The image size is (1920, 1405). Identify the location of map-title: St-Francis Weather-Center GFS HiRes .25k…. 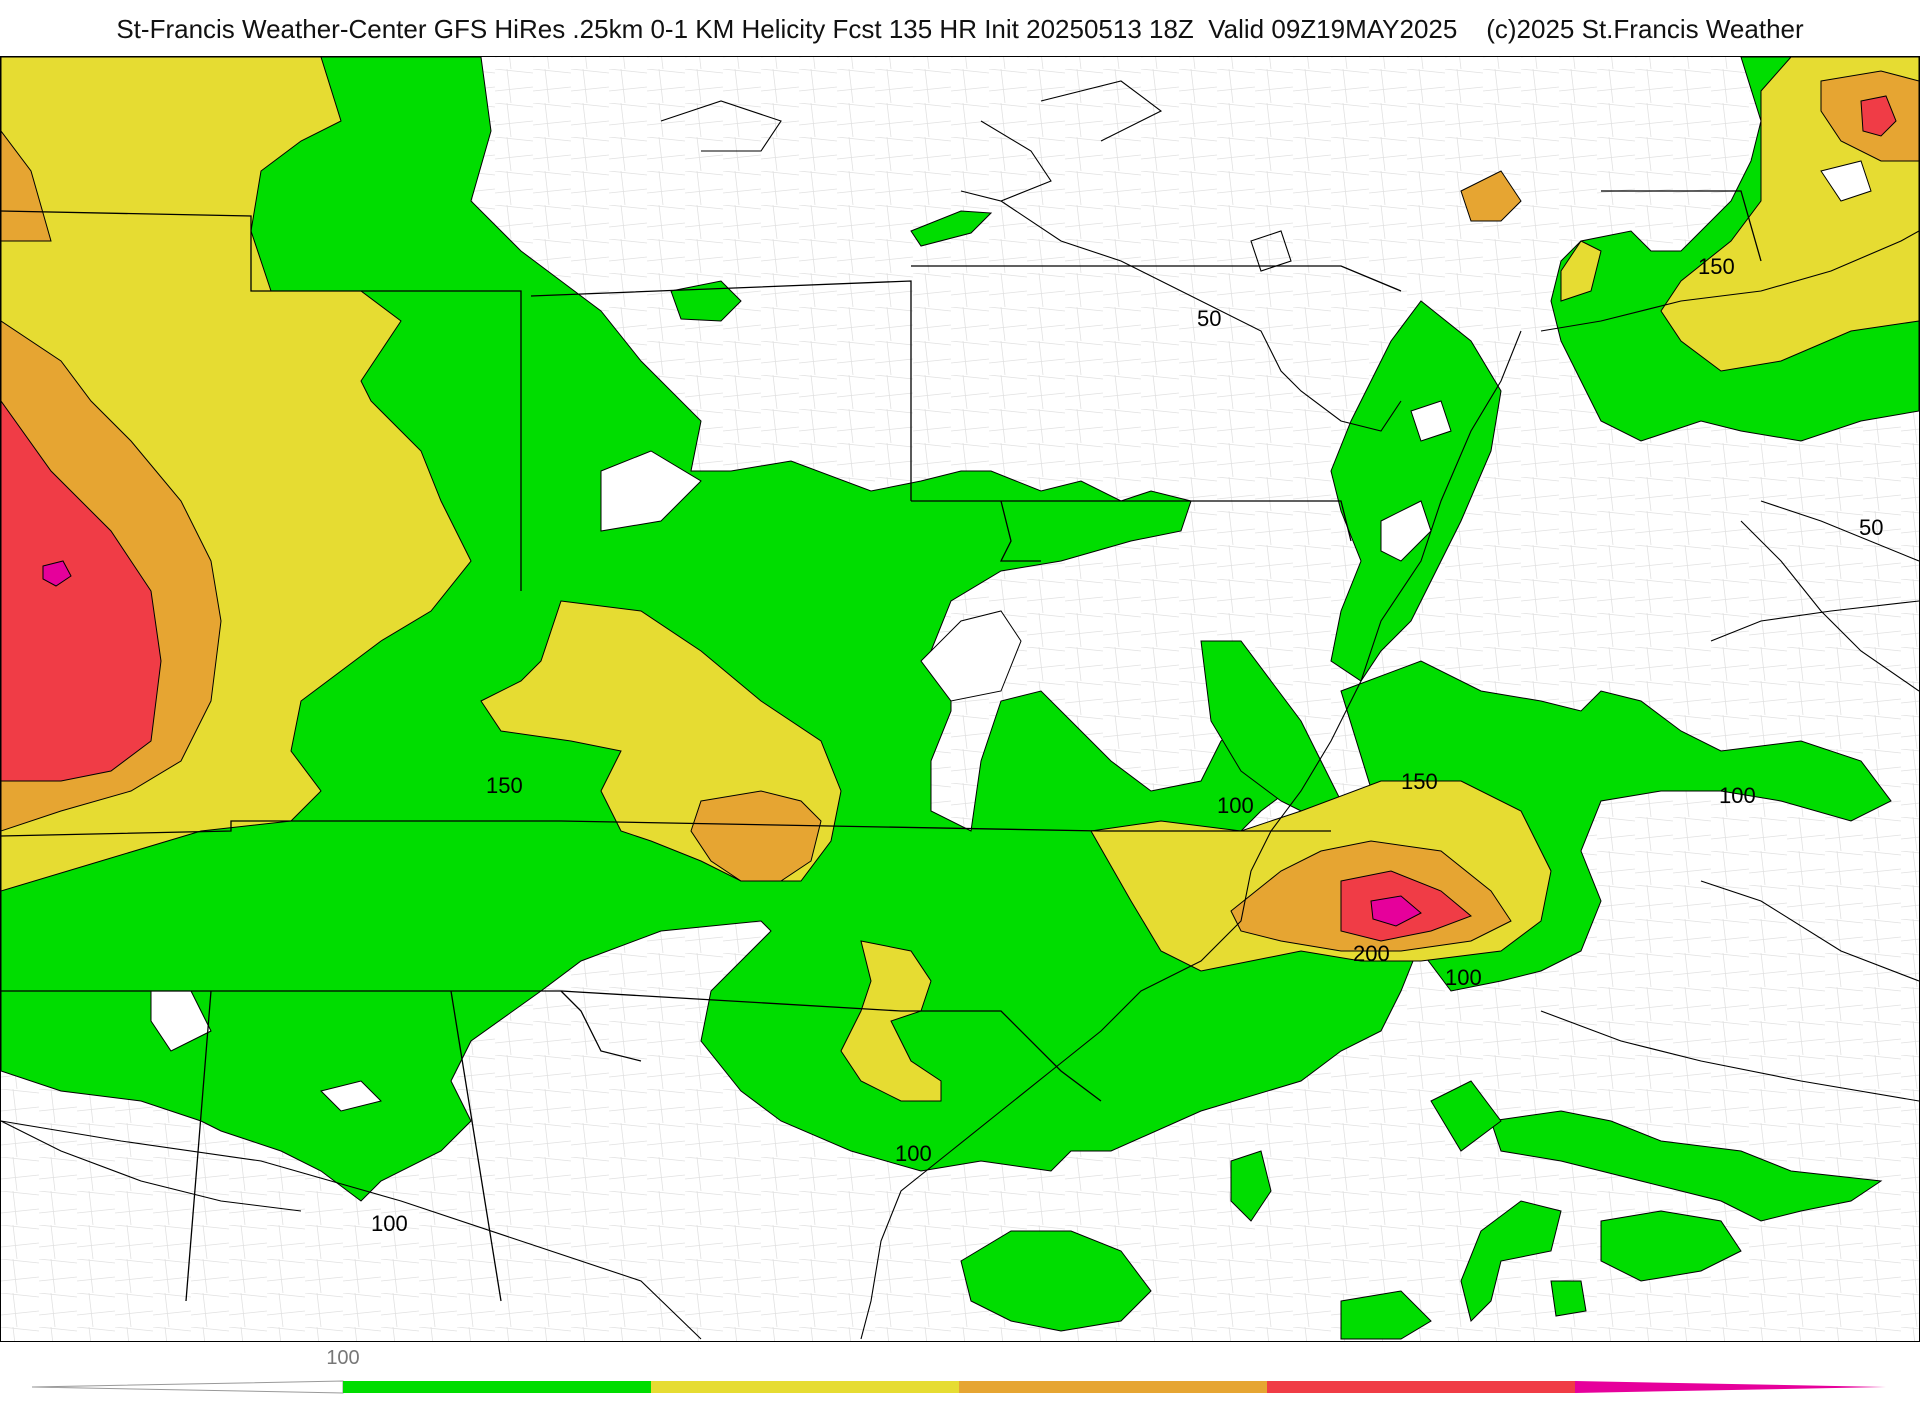
(960, 29).